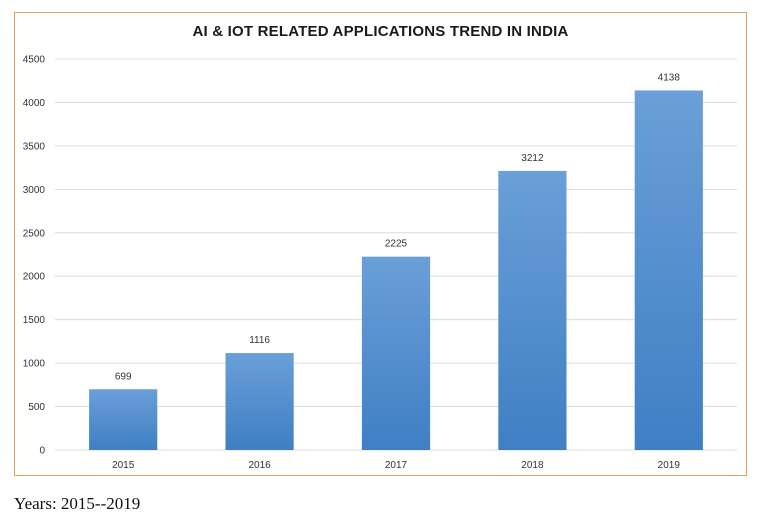  Describe the element at coordinates (34, 233) in the screenshot. I see `y-tick-label: 2500` at that location.